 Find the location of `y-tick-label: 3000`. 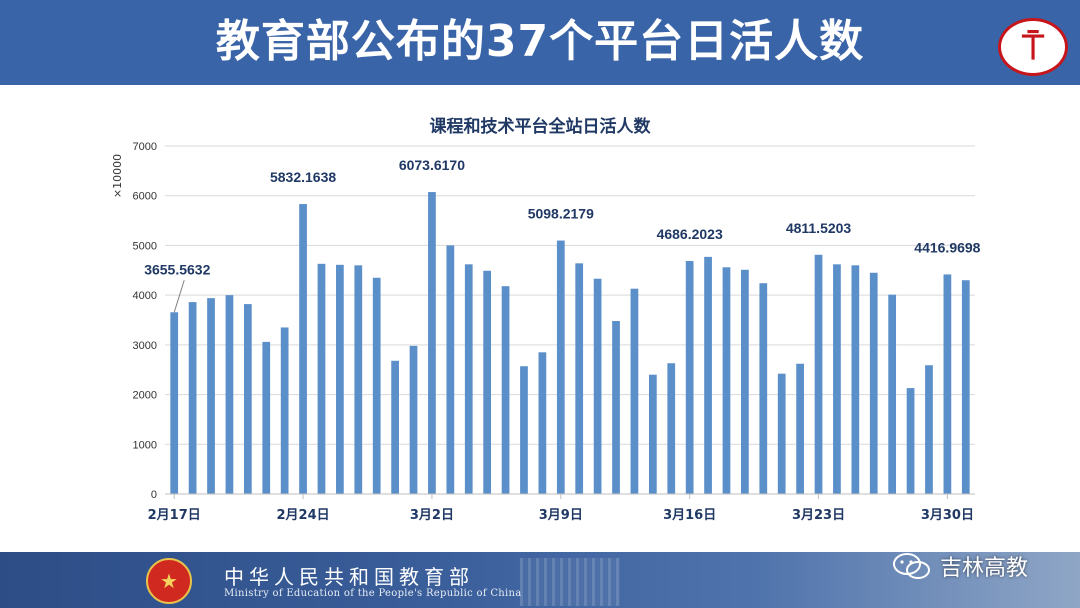

y-tick-label: 3000 is located at coordinates (145, 346).